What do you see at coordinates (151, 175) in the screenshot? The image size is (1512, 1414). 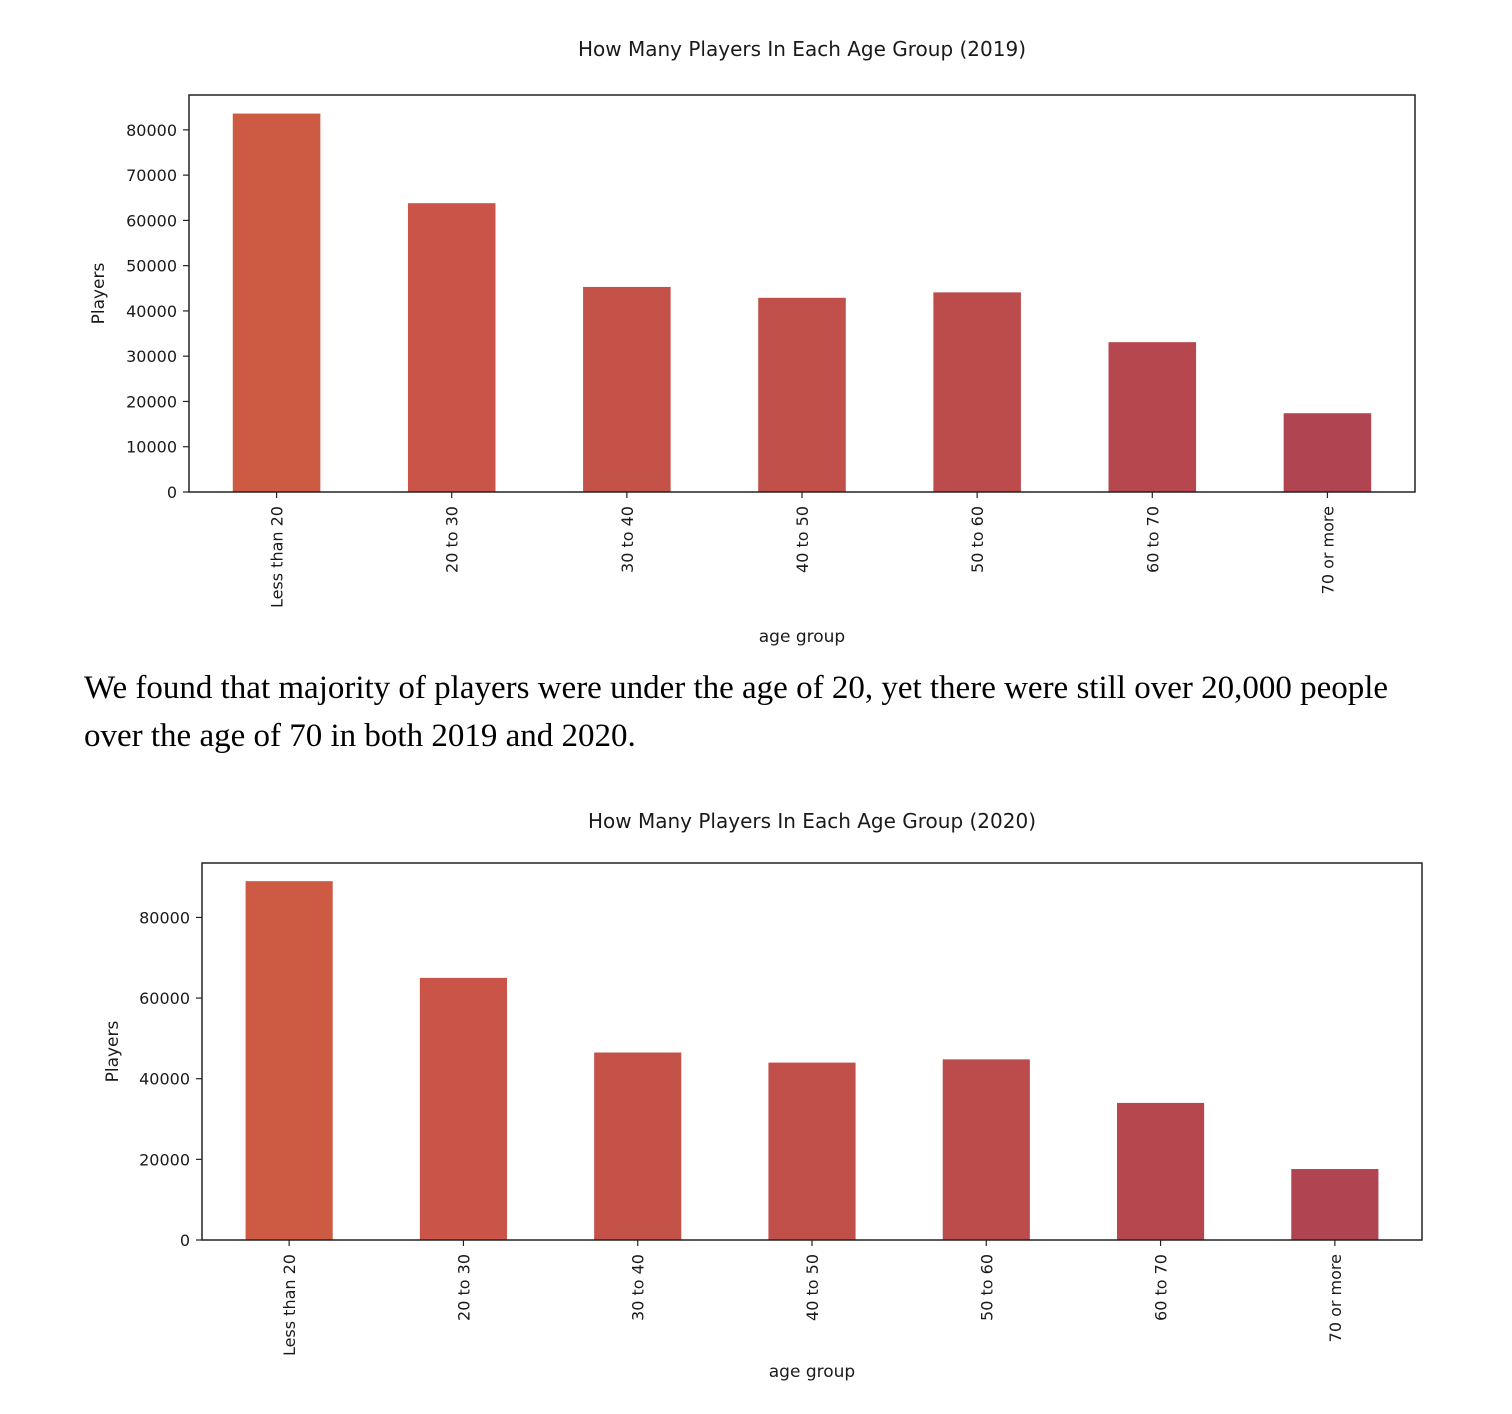 I see `y-tick-label: 70000` at bounding box center [151, 175].